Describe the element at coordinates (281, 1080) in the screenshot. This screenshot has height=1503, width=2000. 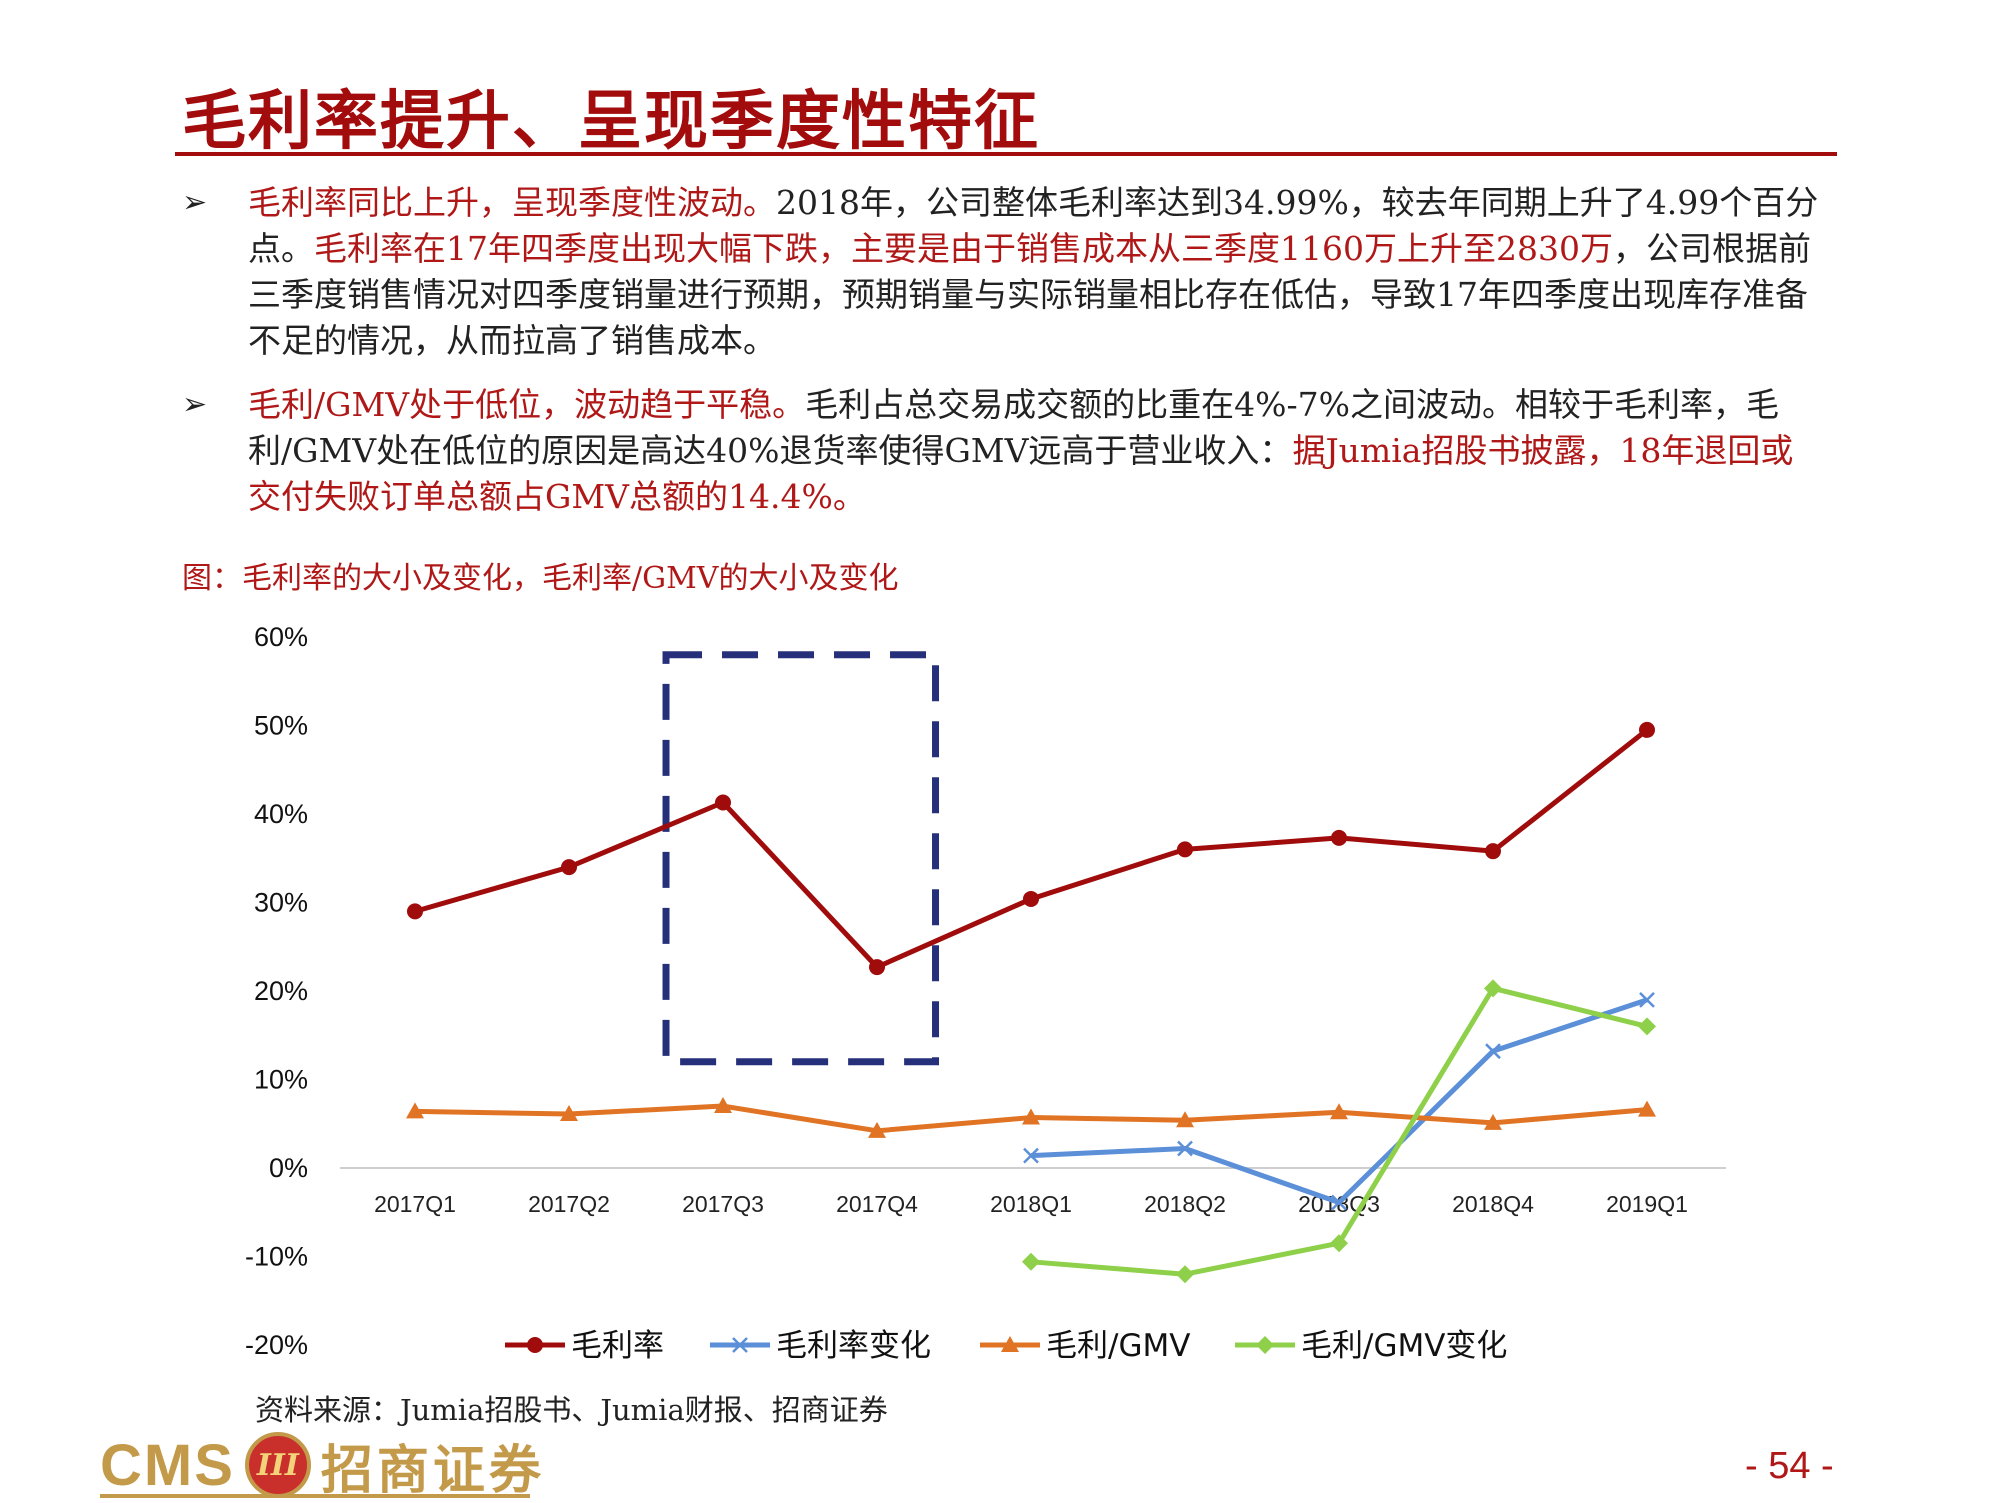
I see `y-tick-label: 10%` at that location.